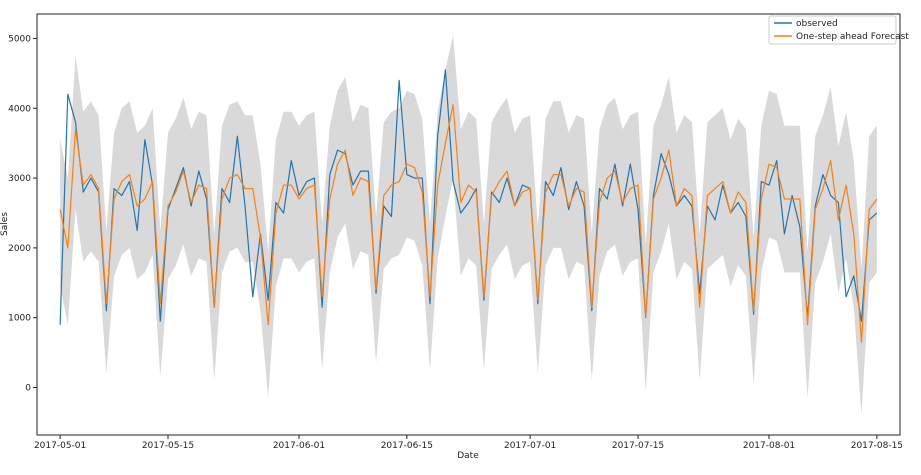 Image resolution: width=921 pixels, height=475 pixels. What do you see at coordinates (769, 446) in the screenshot?
I see `x-tick-label: 2017-08-01` at bounding box center [769, 446].